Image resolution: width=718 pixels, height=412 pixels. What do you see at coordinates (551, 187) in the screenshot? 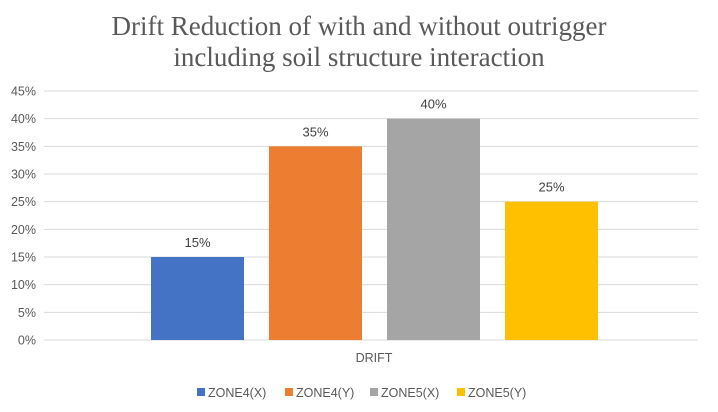
I see `data-label: 25%` at bounding box center [551, 187].